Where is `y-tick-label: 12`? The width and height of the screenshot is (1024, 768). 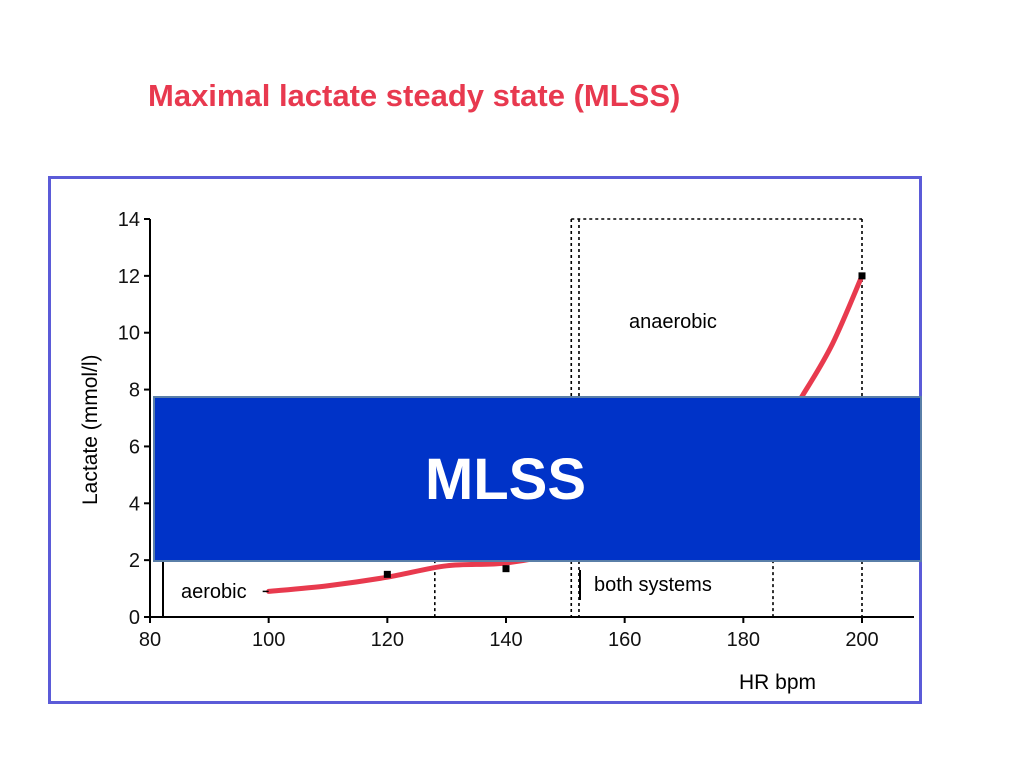 y-tick-label: 12 is located at coordinates (129, 277).